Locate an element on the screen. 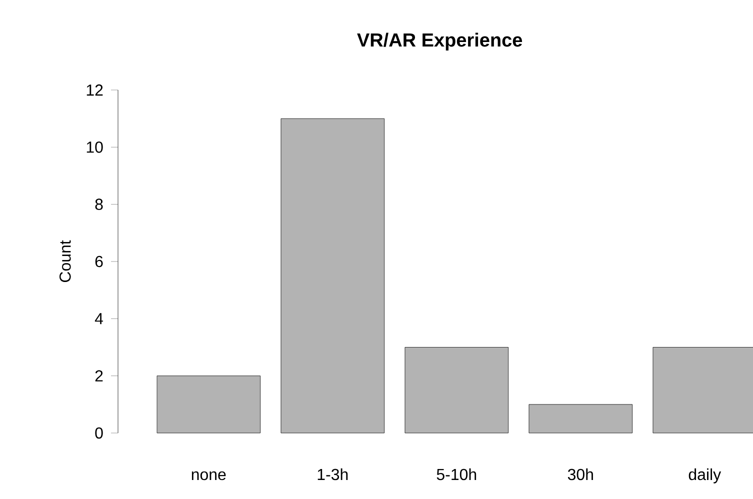  y-tick-label: 2 is located at coordinates (99, 376).